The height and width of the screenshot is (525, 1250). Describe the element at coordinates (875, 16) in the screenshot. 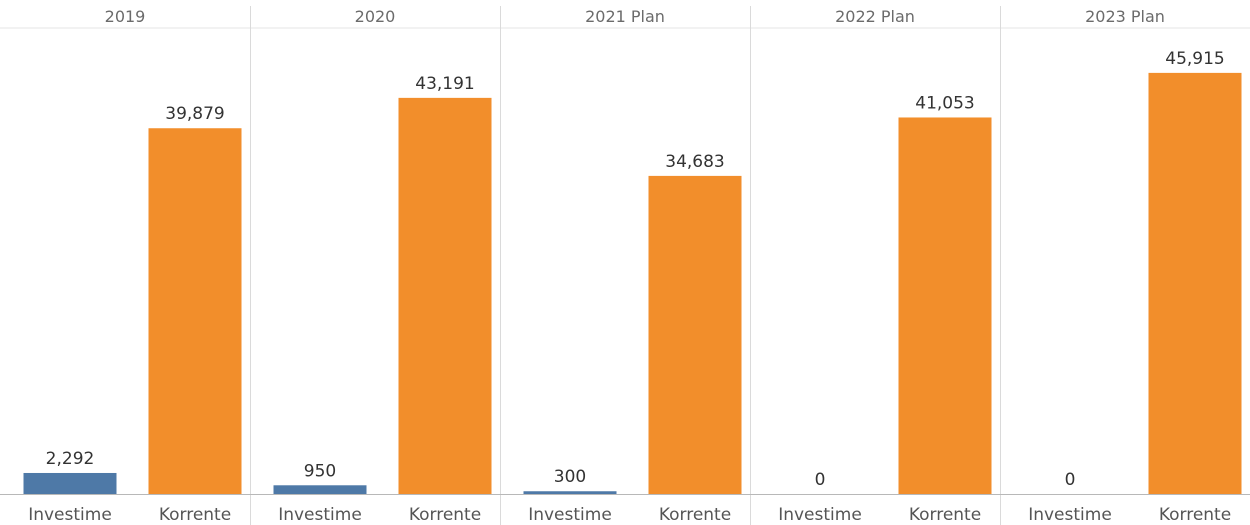

I see `panel-header: 2022 Plan` at that location.